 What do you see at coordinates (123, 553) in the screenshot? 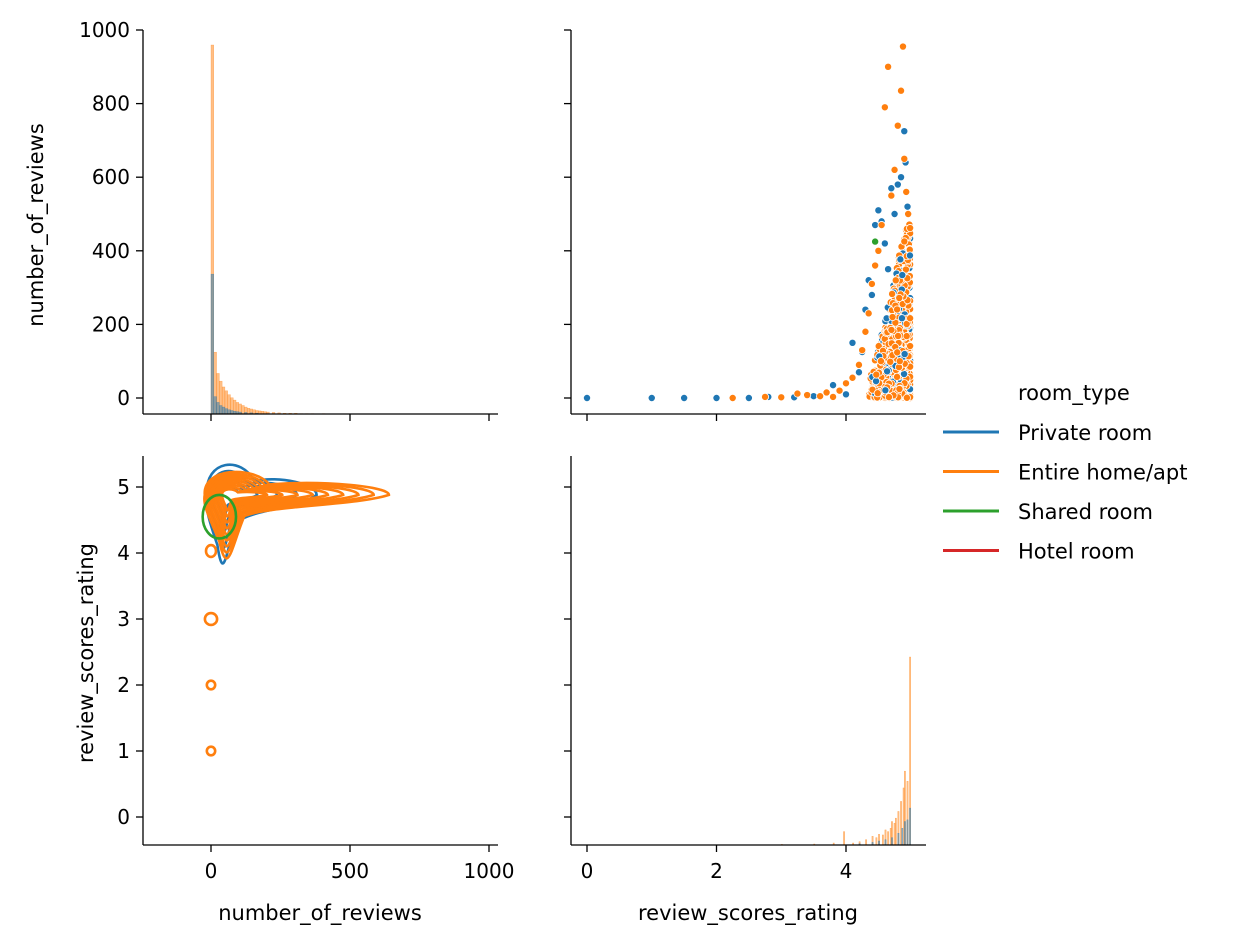
I see `rating-ytick-label: 4` at bounding box center [123, 553].